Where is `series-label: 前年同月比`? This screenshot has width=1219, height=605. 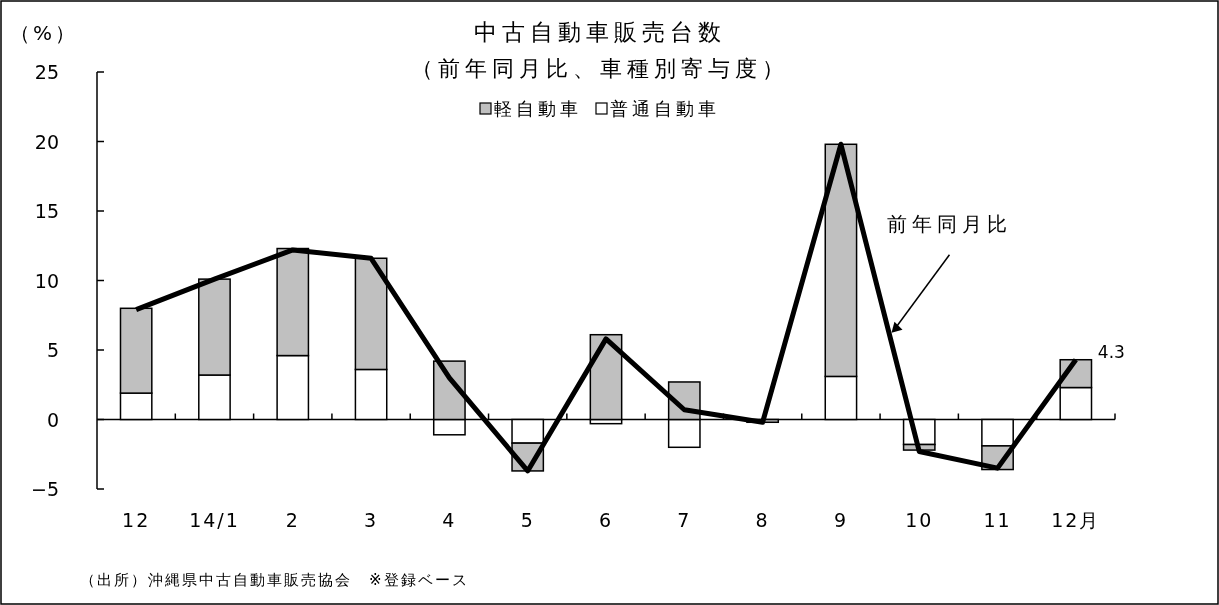 series-label: 前年同月比 is located at coordinates (950, 223).